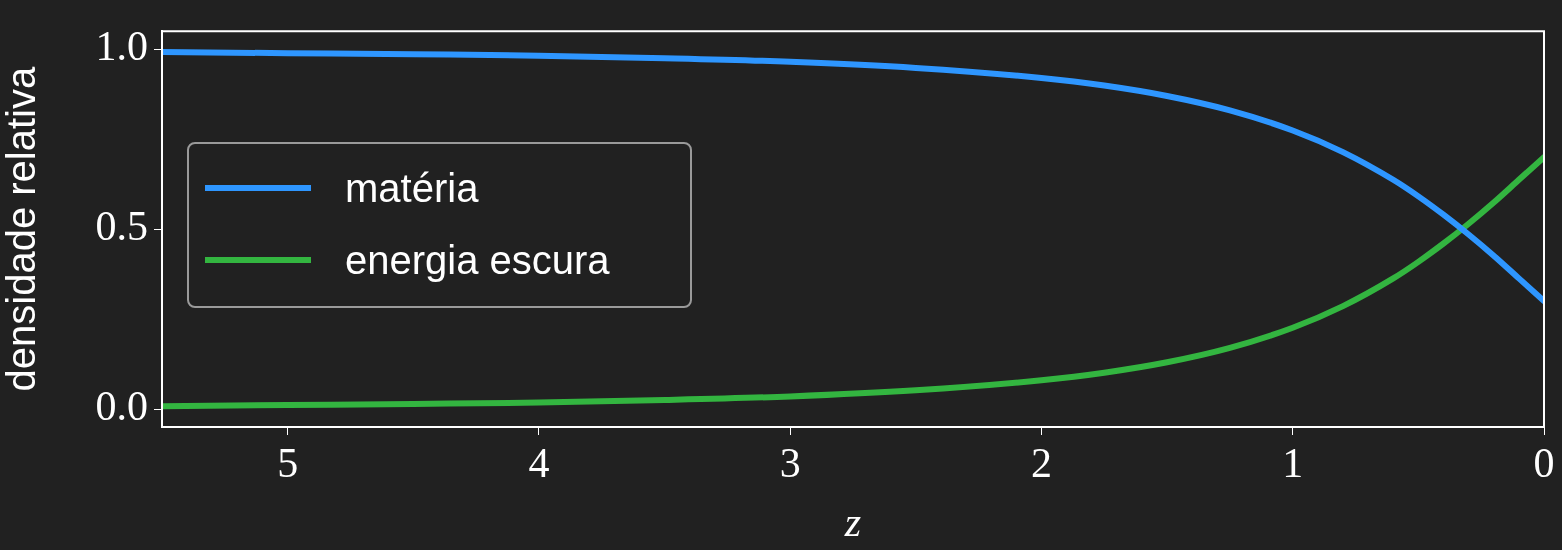 The height and width of the screenshot is (550, 1562). What do you see at coordinates (1041, 463) in the screenshot?
I see `x-tick-label: 2` at bounding box center [1041, 463].